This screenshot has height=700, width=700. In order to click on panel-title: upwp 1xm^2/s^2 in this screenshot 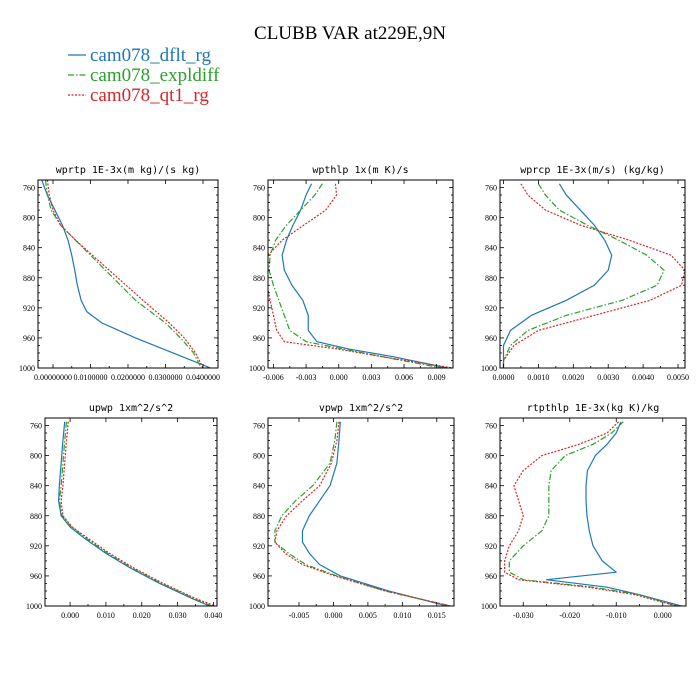, I will do `click(131, 408)`.